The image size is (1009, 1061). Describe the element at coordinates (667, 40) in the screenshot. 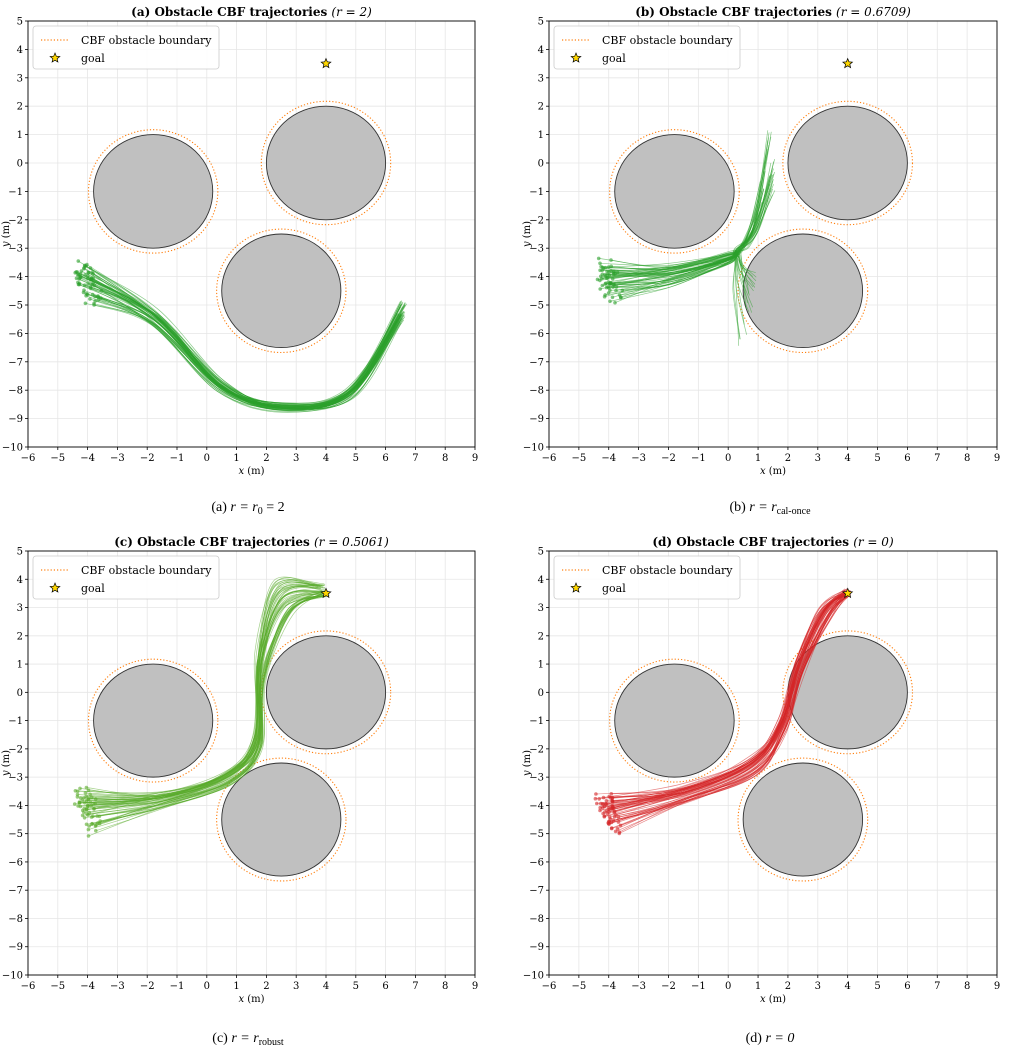

I see `legend-entry: CBF obstacle boundary` at that location.